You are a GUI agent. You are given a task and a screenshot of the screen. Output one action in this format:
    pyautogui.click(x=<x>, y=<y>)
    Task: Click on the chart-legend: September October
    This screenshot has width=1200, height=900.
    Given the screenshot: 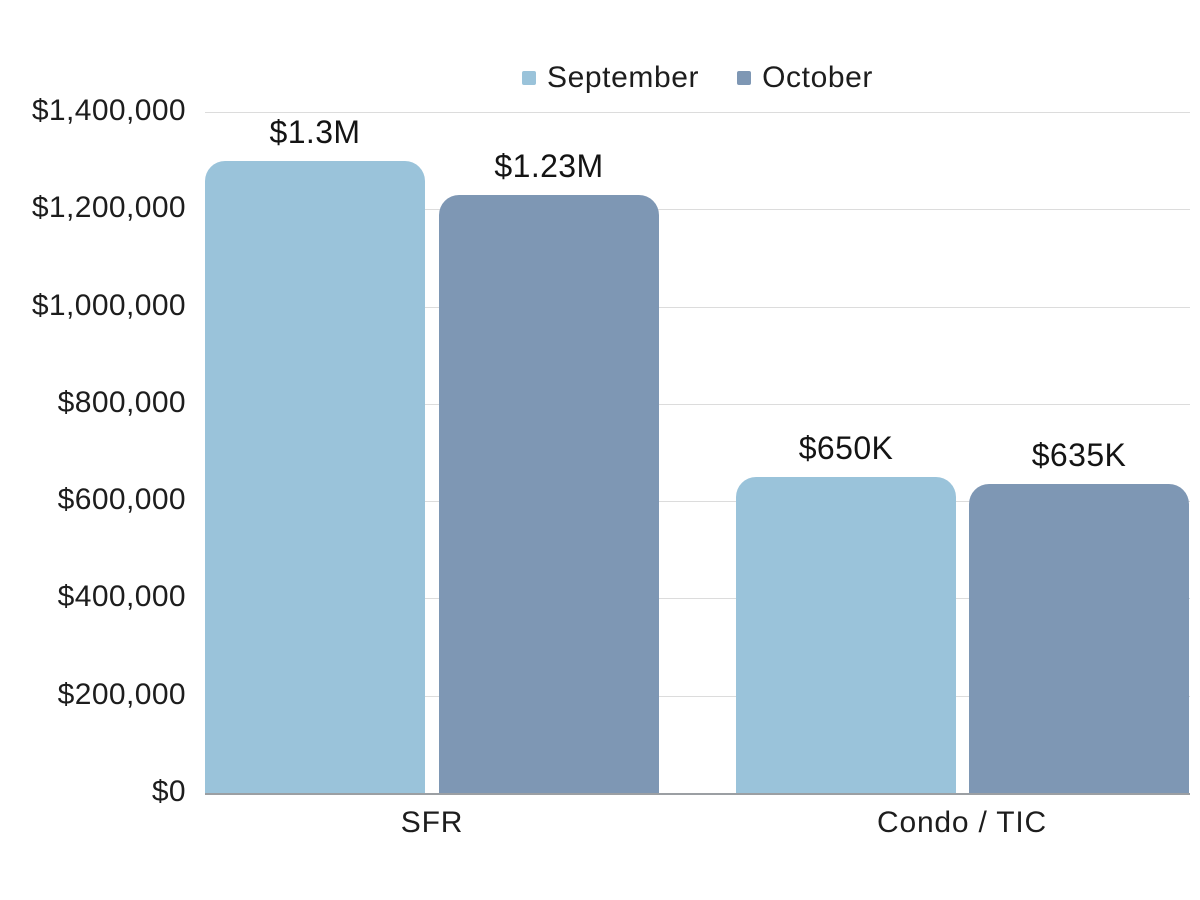 What is the action you would take?
    pyautogui.click(x=697, y=78)
    